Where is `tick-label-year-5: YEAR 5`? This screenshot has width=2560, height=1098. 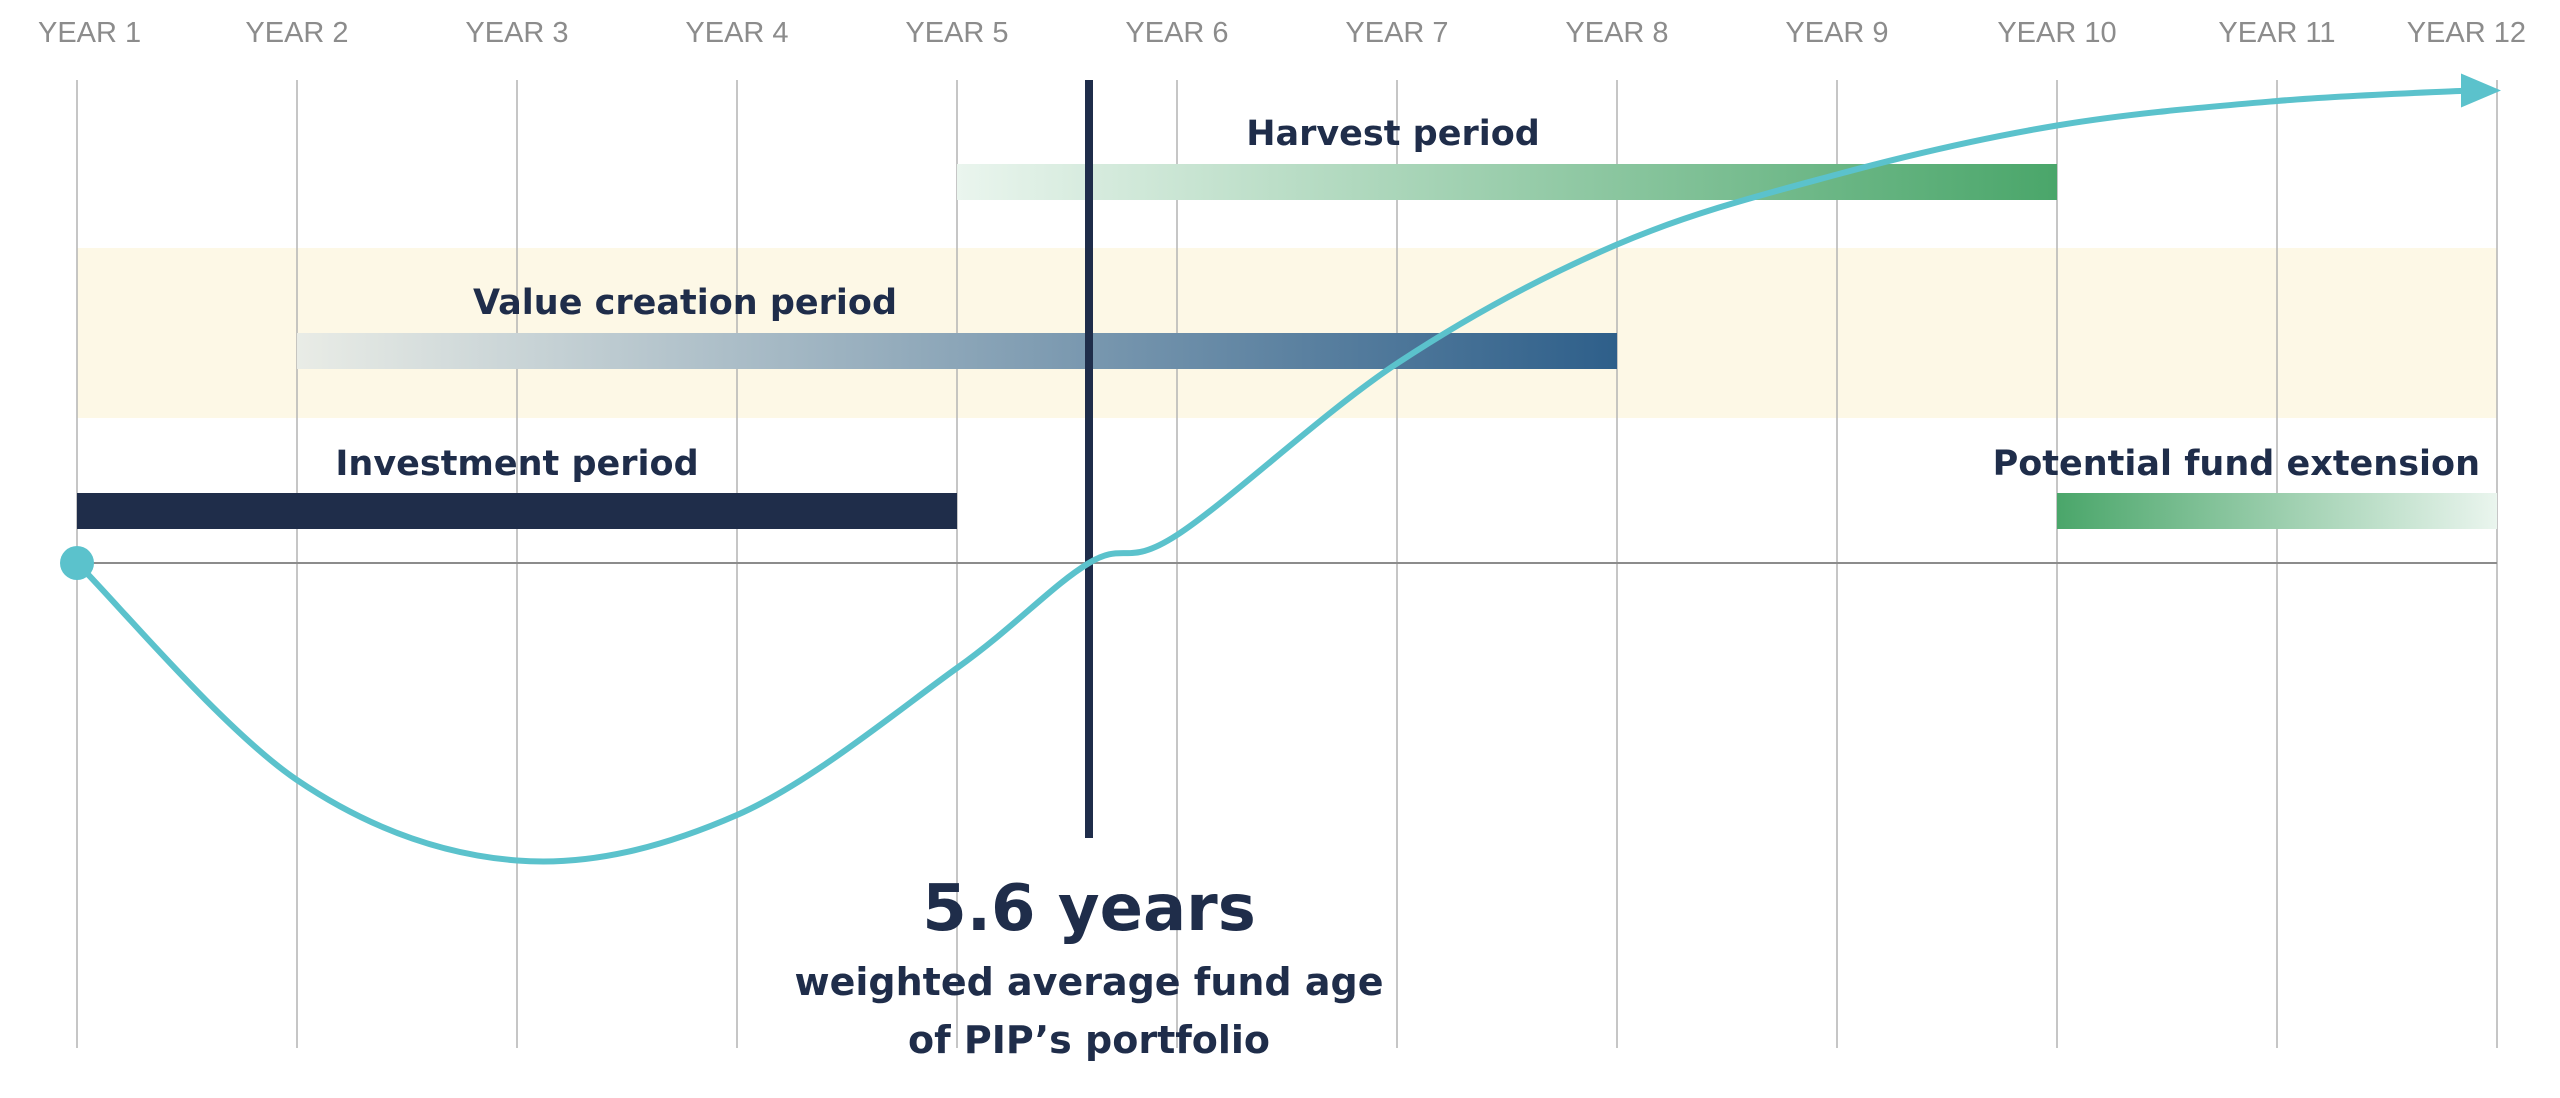
tick-label-year-5: YEAR 5 is located at coordinates (956, 33).